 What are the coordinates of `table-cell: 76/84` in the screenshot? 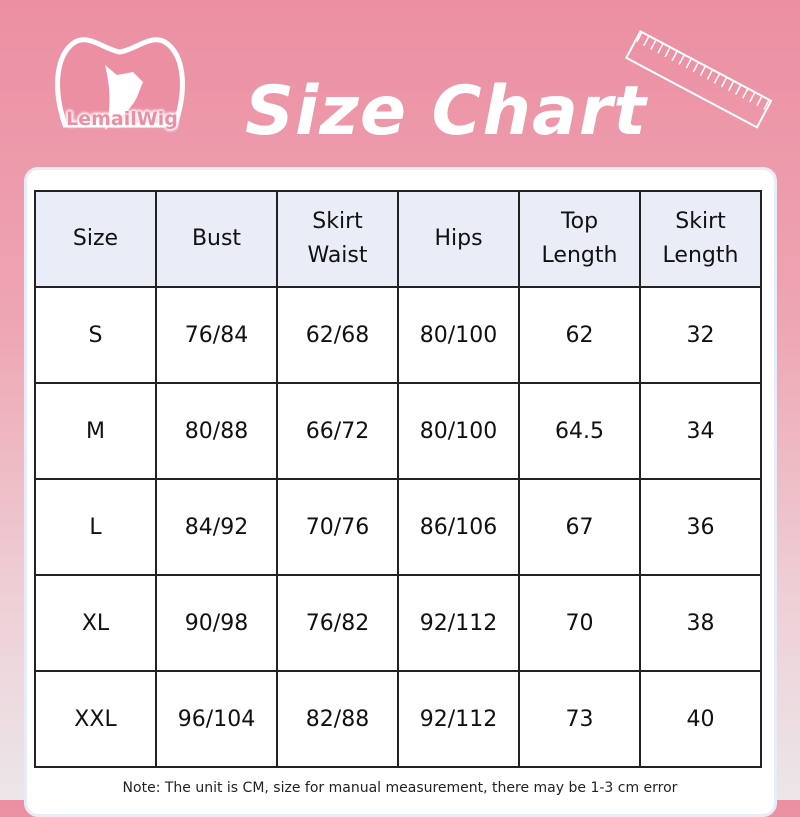 It's located at (216, 335).